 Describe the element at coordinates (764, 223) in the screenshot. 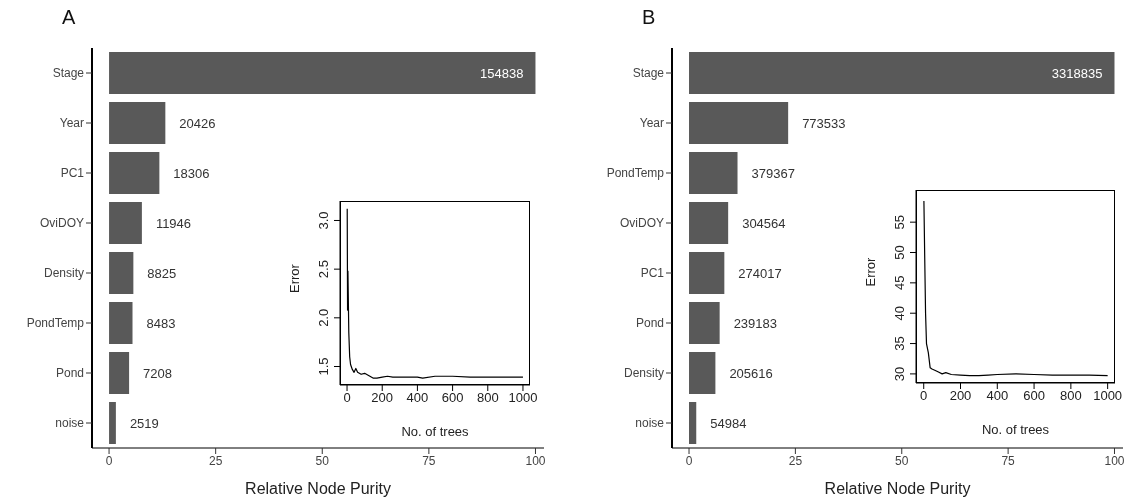

I see `annotation: 304564` at that location.